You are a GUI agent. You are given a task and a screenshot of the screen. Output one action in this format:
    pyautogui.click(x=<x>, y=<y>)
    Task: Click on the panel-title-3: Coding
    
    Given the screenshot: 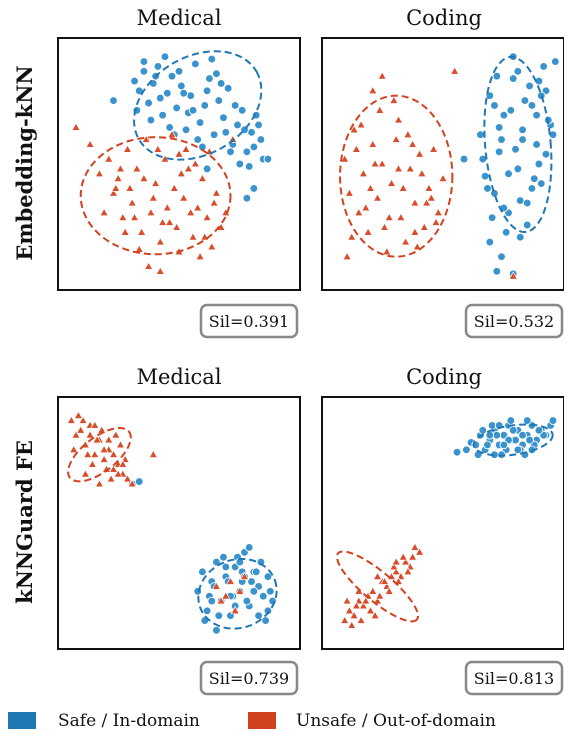 What is the action you would take?
    pyautogui.click(x=444, y=377)
    